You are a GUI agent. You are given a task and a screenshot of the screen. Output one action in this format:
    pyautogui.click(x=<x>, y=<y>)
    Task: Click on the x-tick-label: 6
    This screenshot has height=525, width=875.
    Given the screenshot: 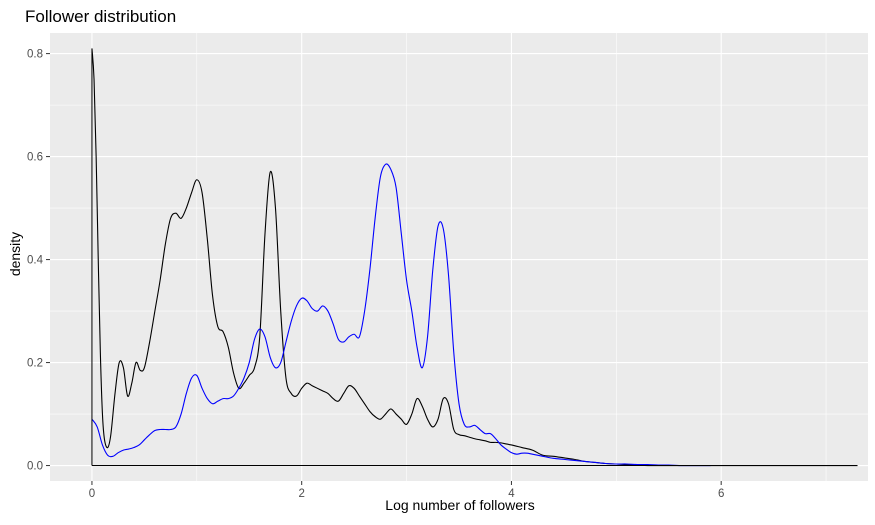 What is the action you would take?
    pyautogui.click(x=721, y=494)
    